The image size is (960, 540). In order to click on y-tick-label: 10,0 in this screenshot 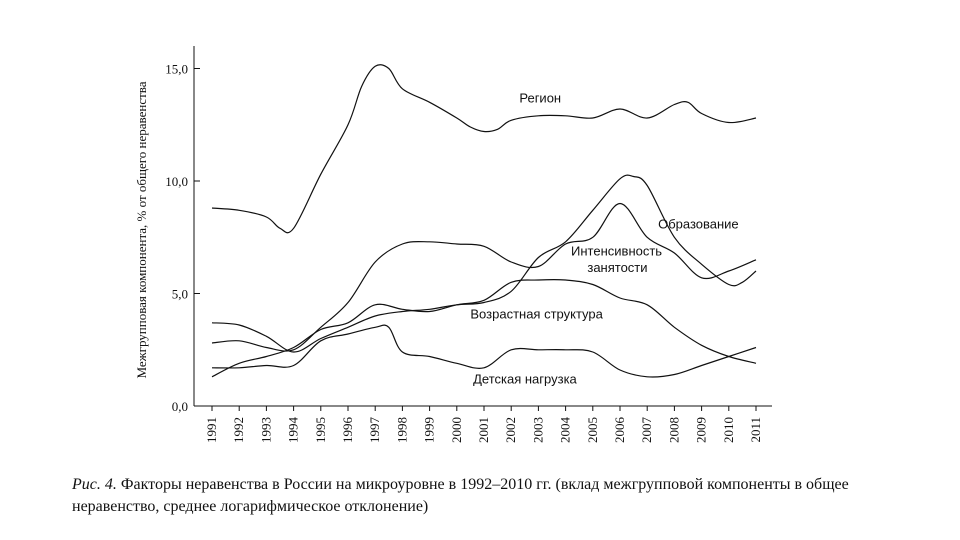, I will do `click(176, 181)`.